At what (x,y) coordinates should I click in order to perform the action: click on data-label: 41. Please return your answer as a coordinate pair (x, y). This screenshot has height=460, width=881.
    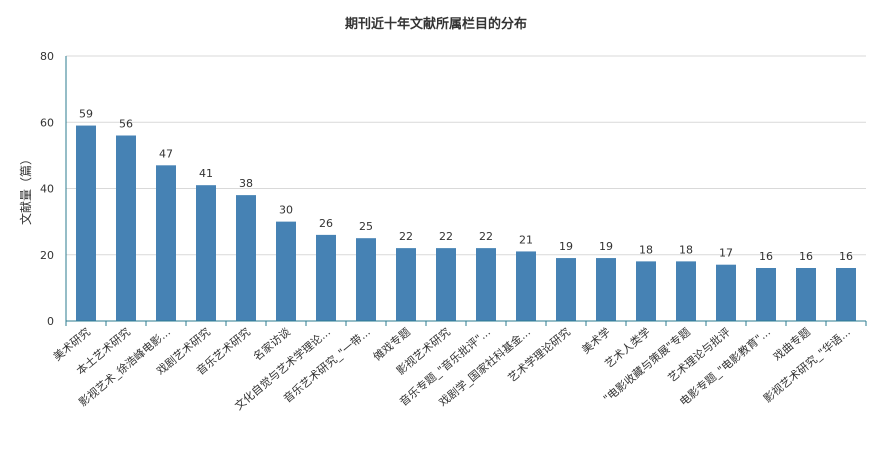
    Looking at the image, I should click on (206, 173).